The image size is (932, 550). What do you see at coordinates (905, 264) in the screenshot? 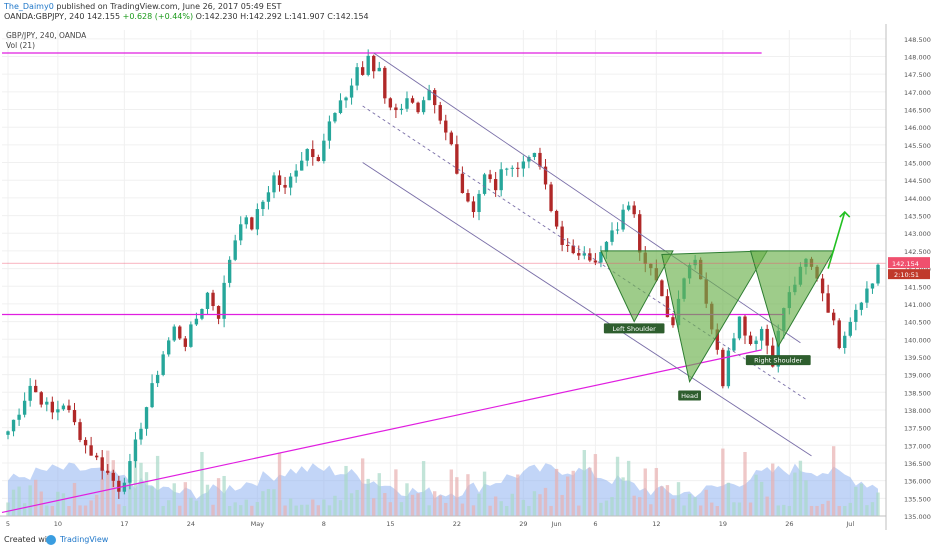
I see `last-price-text: 142.154` at bounding box center [905, 264].